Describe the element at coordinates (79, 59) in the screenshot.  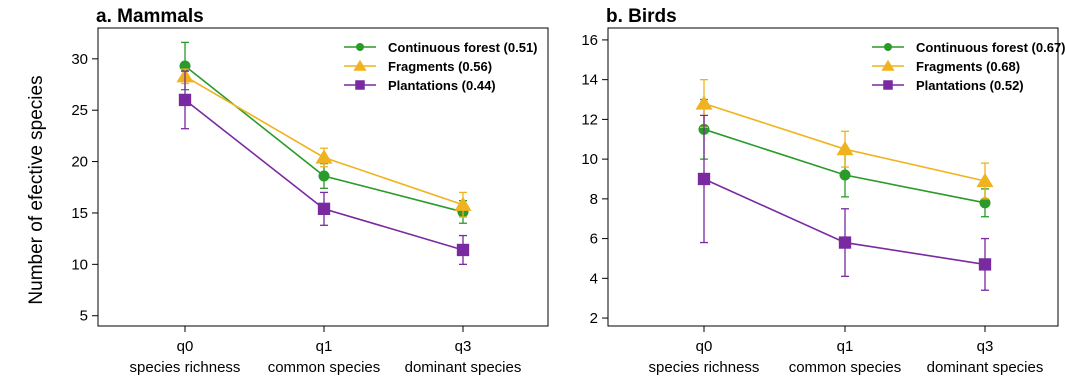
I see `y-tick-label: 30` at that location.